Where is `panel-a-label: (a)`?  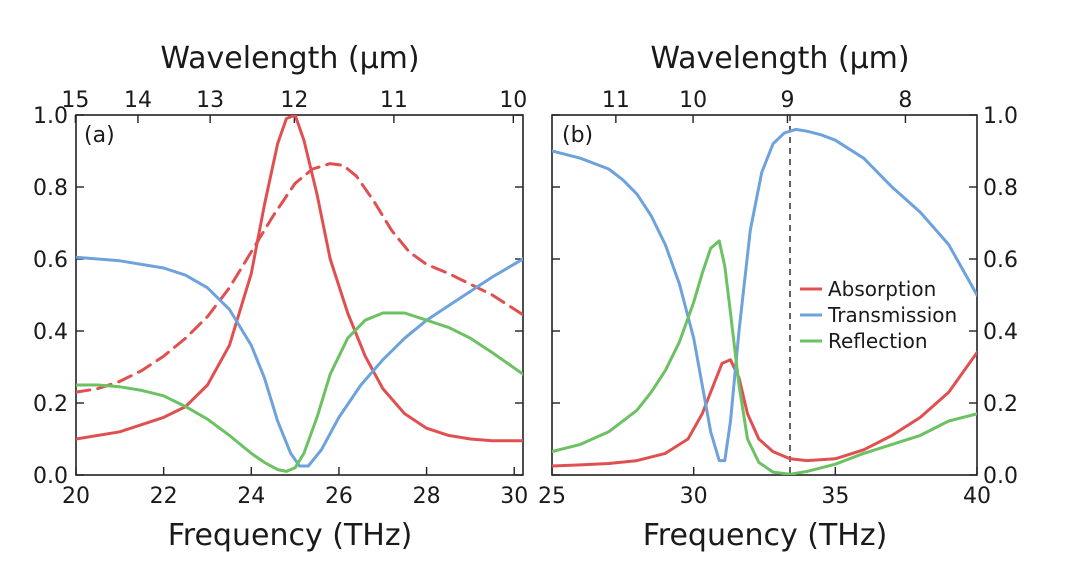
panel-a-label: (a) is located at coordinates (99, 135).